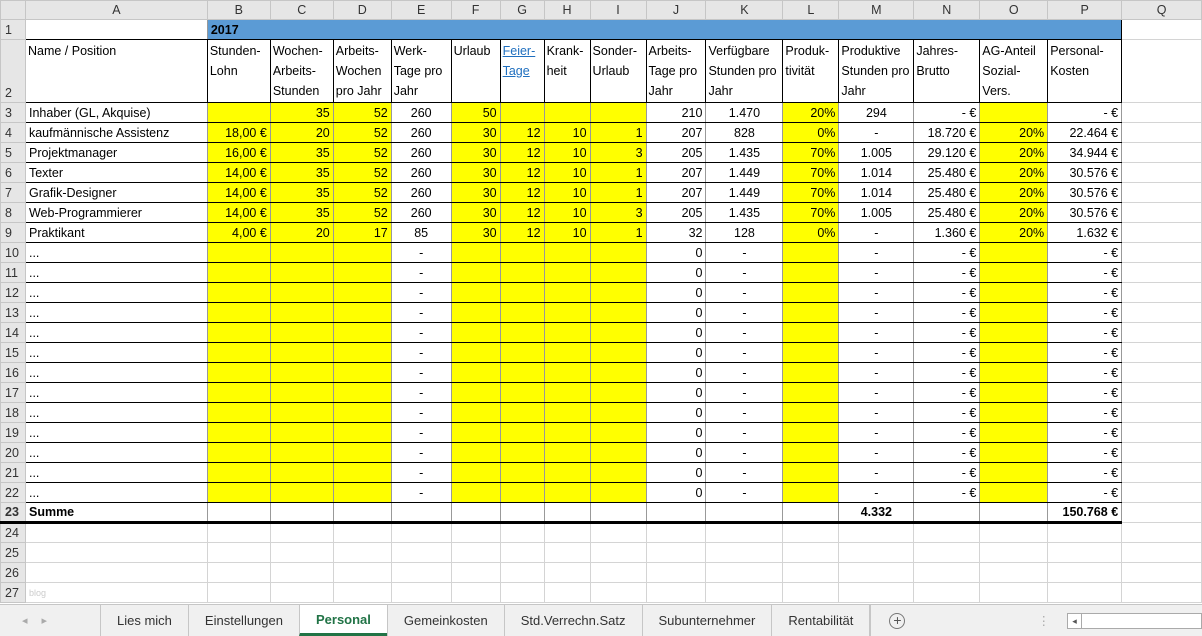  What do you see at coordinates (301, 232) in the screenshot?
I see `cell: 20` at bounding box center [301, 232].